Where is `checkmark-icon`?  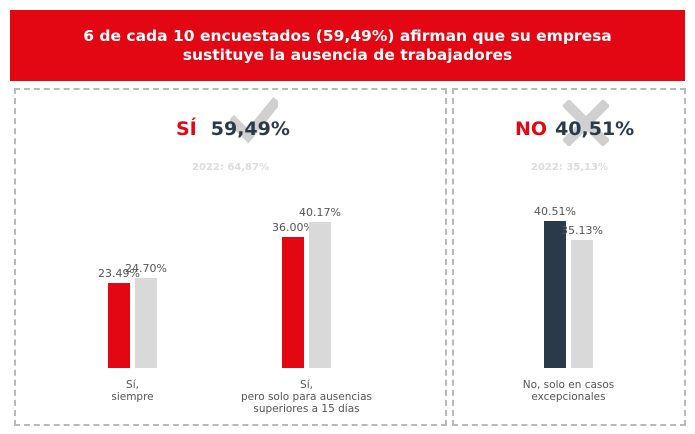 checkmark-icon is located at coordinates (254, 120).